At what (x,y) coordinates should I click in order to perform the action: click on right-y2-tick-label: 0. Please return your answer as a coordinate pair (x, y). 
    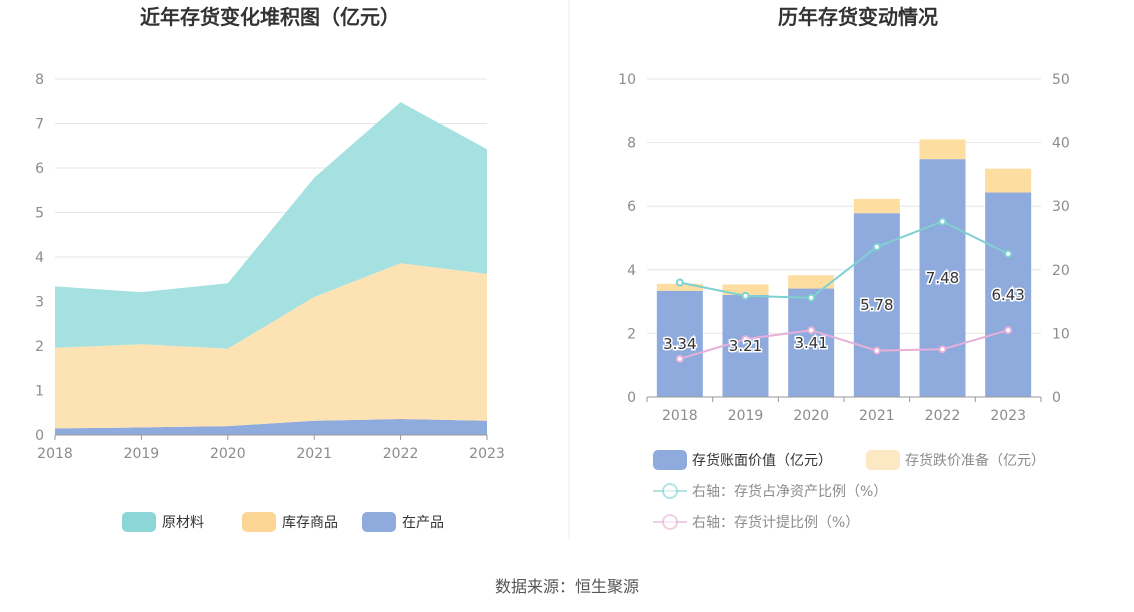
    Looking at the image, I should click on (1056, 398).